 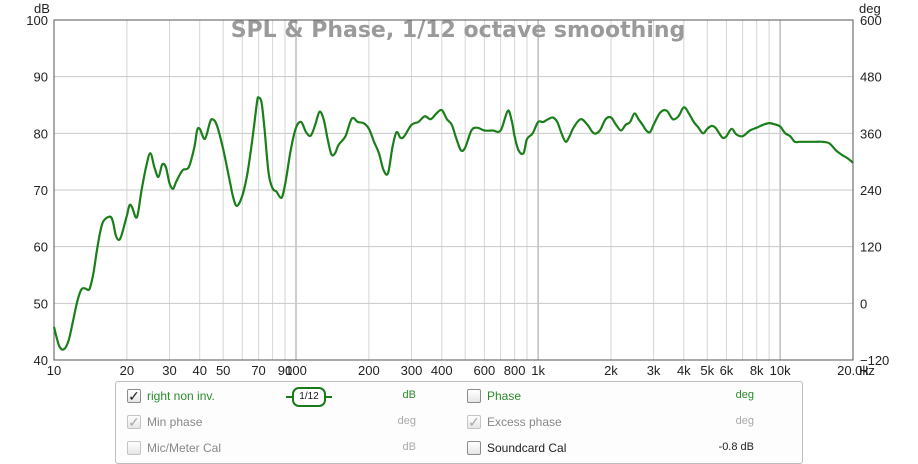 I want to click on x-axis-unit: Hz, so click(x=867, y=370).